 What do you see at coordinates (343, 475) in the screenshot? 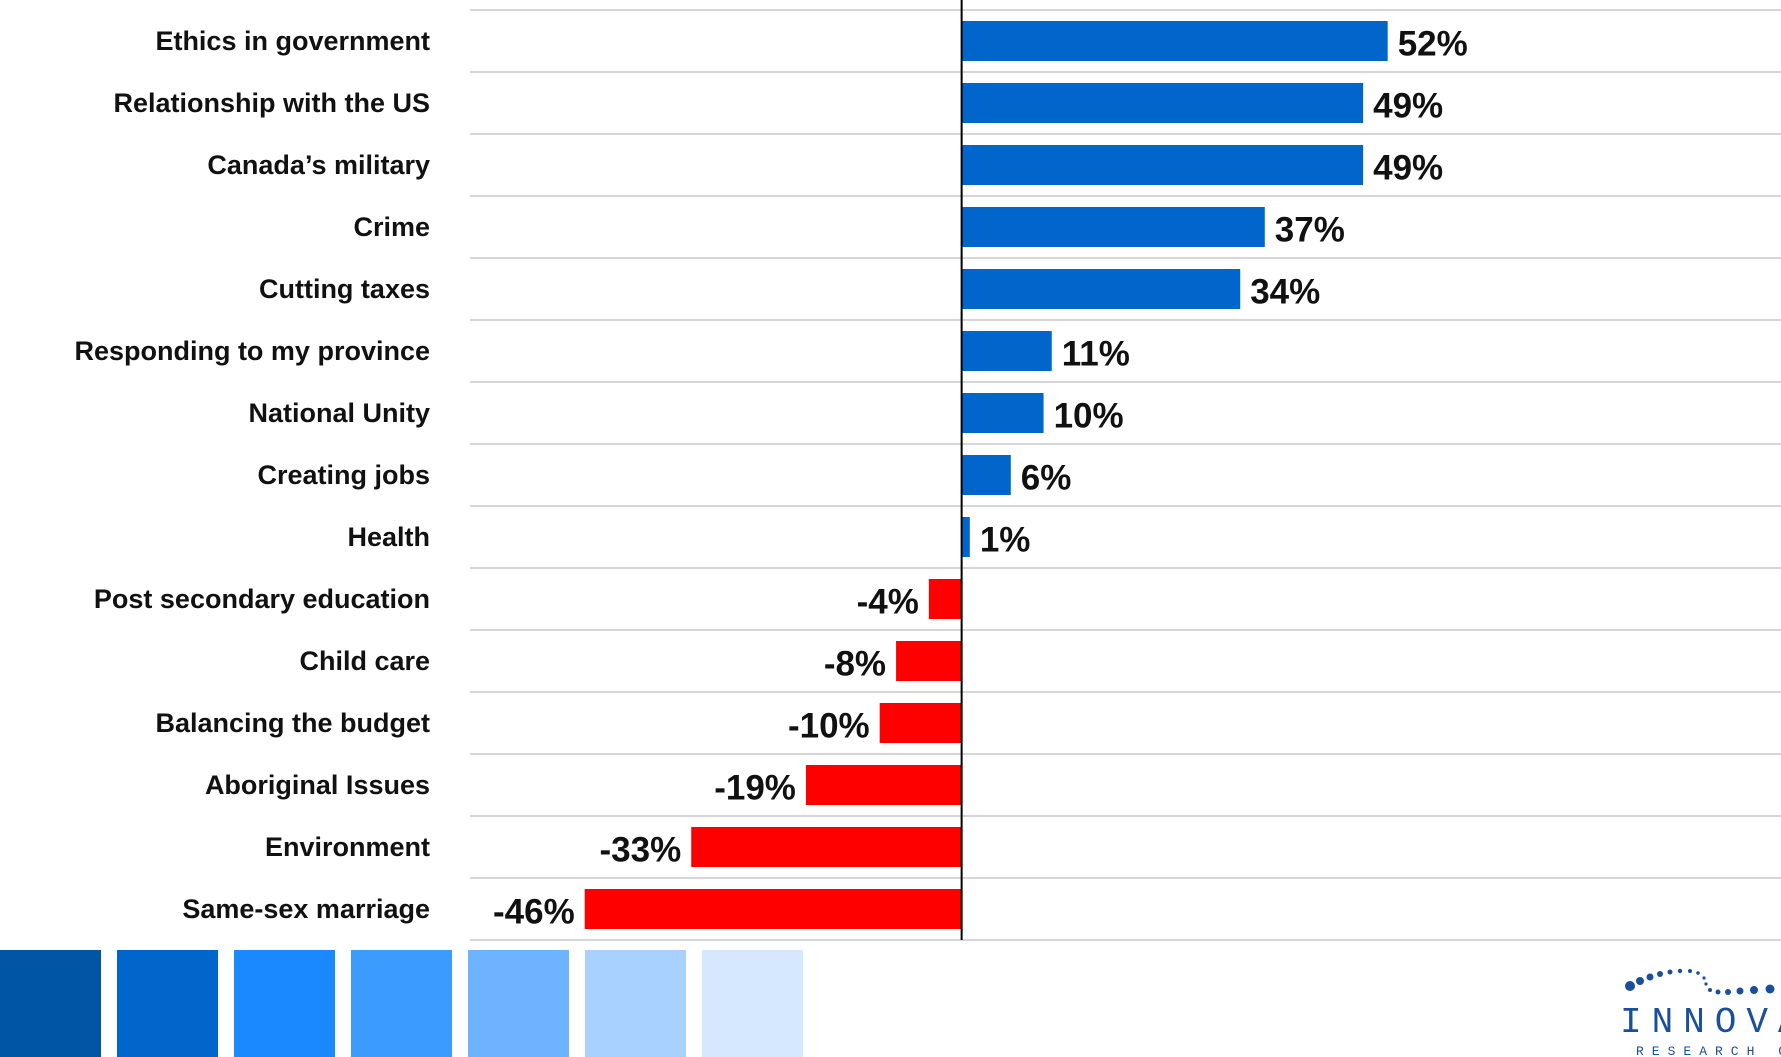
I see `category-label: Creating jobs` at bounding box center [343, 475].